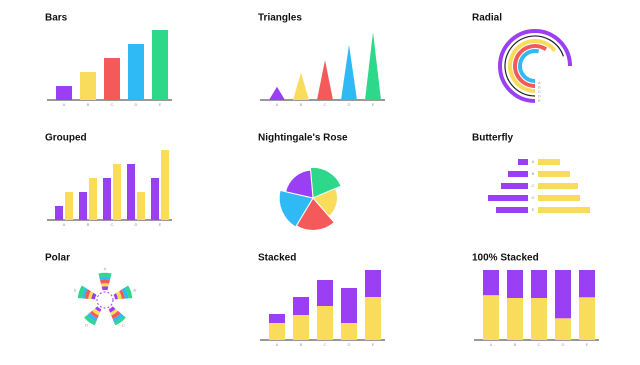 Image resolution: width=640 pixels, height=365 pixels. I want to click on chart-title: Radial, so click(487, 18).